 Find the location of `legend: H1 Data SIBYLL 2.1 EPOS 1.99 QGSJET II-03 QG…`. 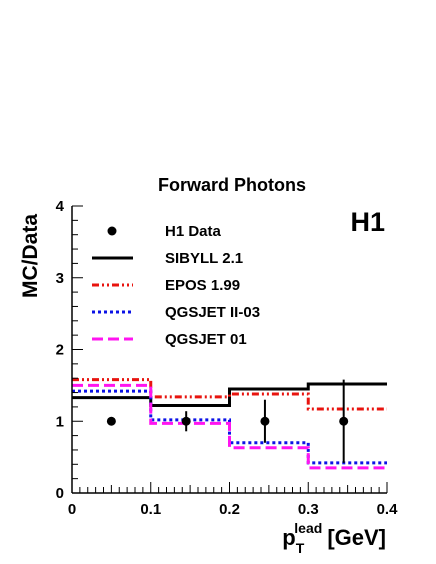

legend: H1 Data SIBYLL 2.1 EPOS 1.99 QGSJET II-03 QG… is located at coordinates (176, 285).